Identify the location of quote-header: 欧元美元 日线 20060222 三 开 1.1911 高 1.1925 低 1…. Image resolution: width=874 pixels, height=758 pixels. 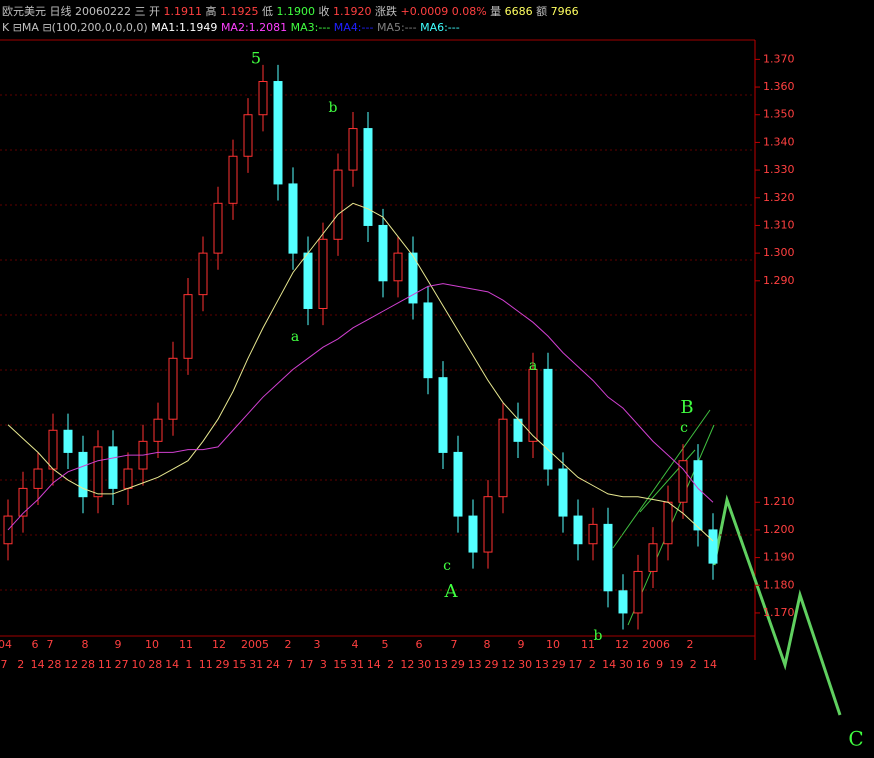
(290, 11).